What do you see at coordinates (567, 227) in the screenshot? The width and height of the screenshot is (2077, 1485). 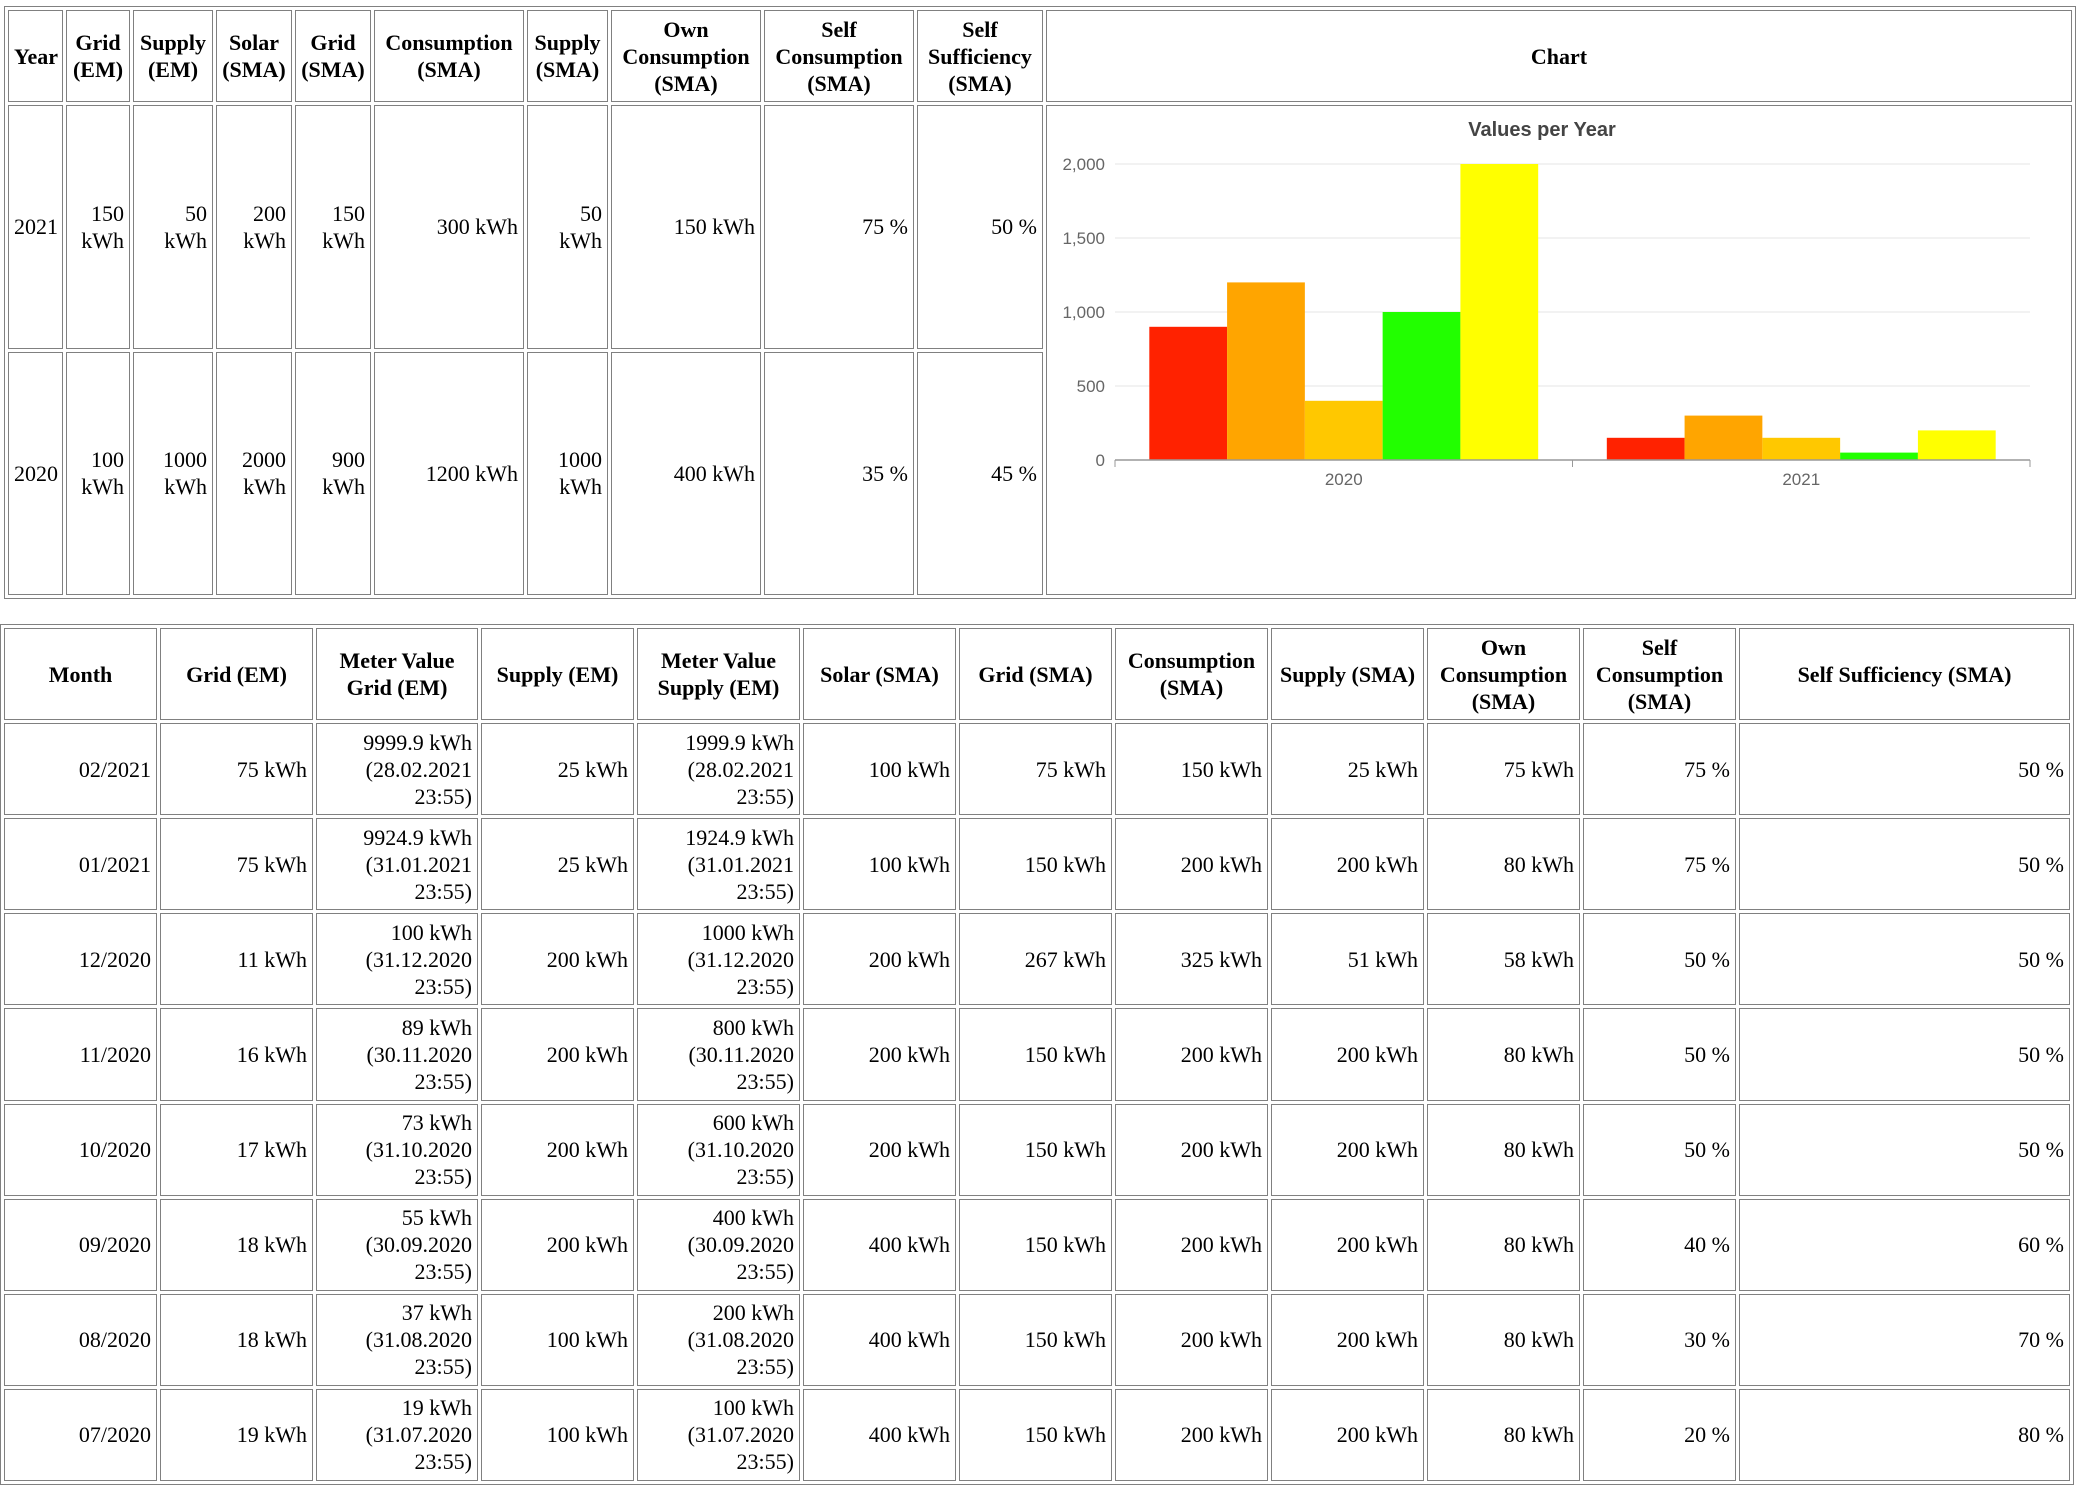 I see `supply-sma-cell: 50 kWh` at bounding box center [567, 227].